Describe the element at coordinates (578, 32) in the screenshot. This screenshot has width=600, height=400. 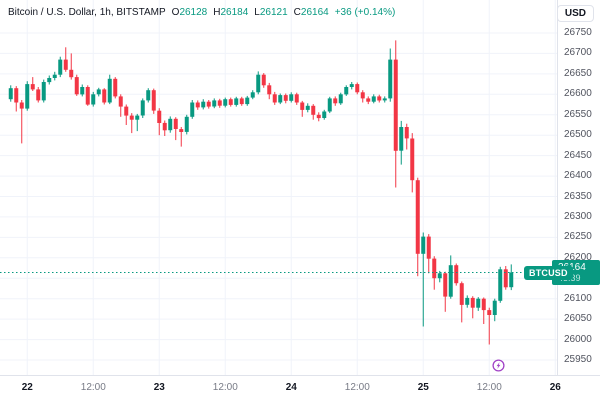
I see `price-tick-label: 26750` at that location.